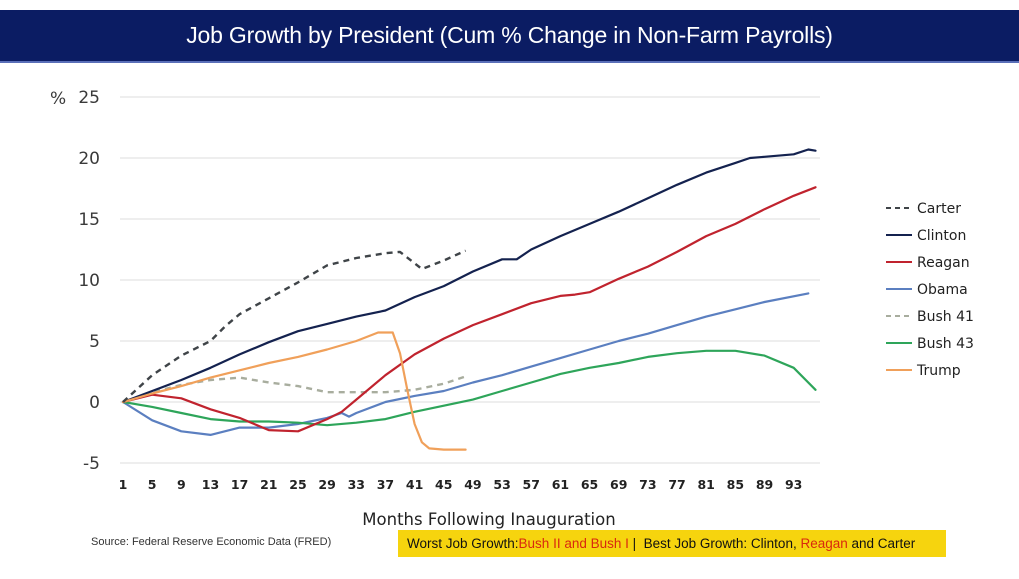 The image size is (1019, 579). I want to click on y-tick-label: -5, so click(91, 464).